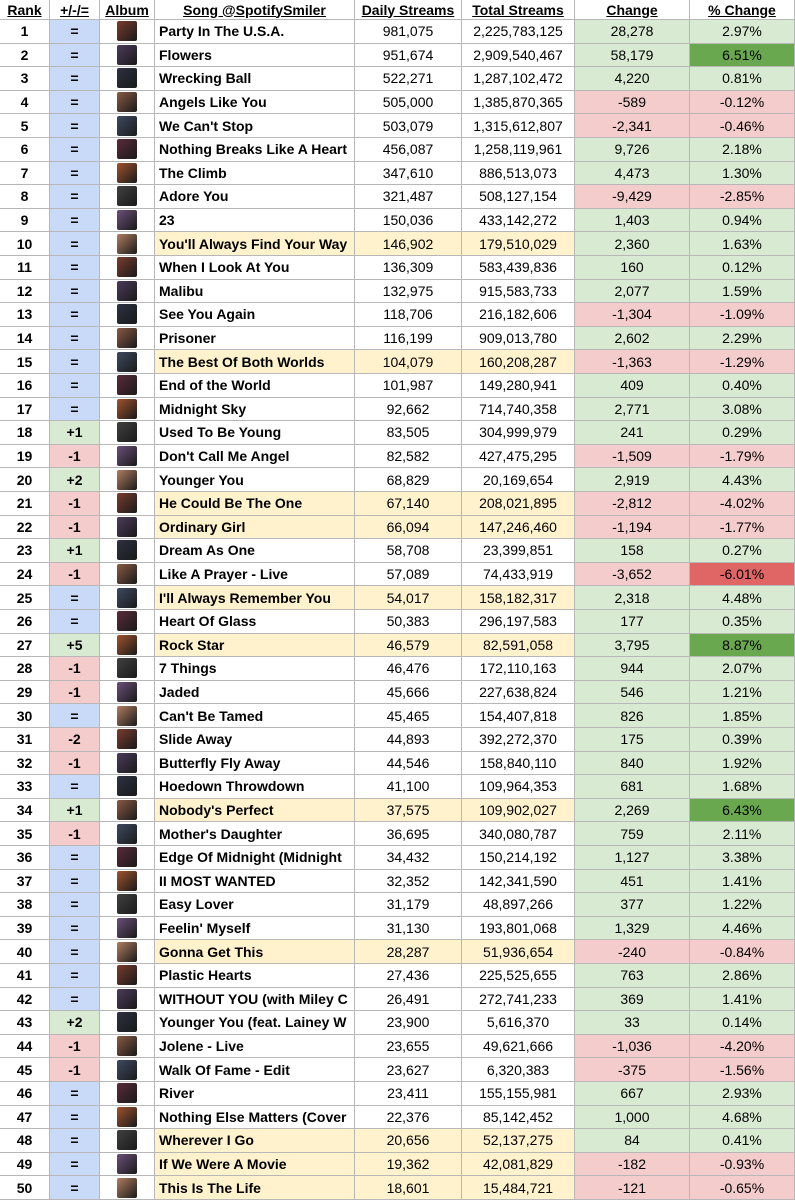  Describe the element at coordinates (632, 763) in the screenshot. I see `change: 840` at that location.